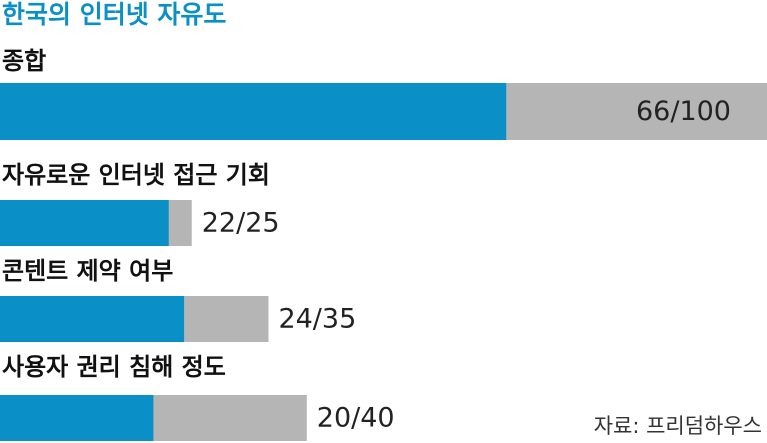 This screenshot has width=767, height=443. What do you see at coordinates (114, 14) in the screenshot?
I see `chart-title: 한국의 인터넷 자유도` at bounding box center [114, 14].